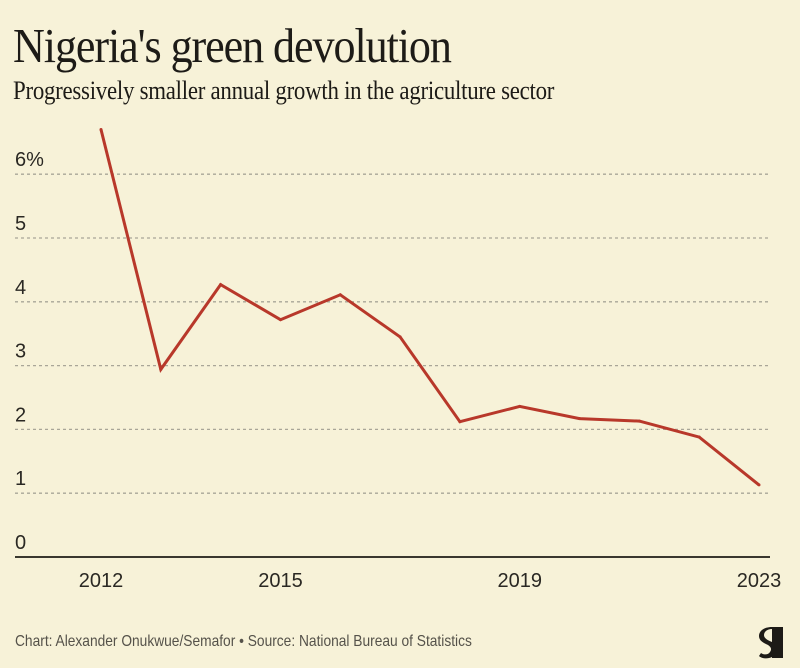 The width and height of the screenshot is (800, 668). Describe the element at coordinates (340, 295) in the screenshot. I see `data-point-2016` at that location.